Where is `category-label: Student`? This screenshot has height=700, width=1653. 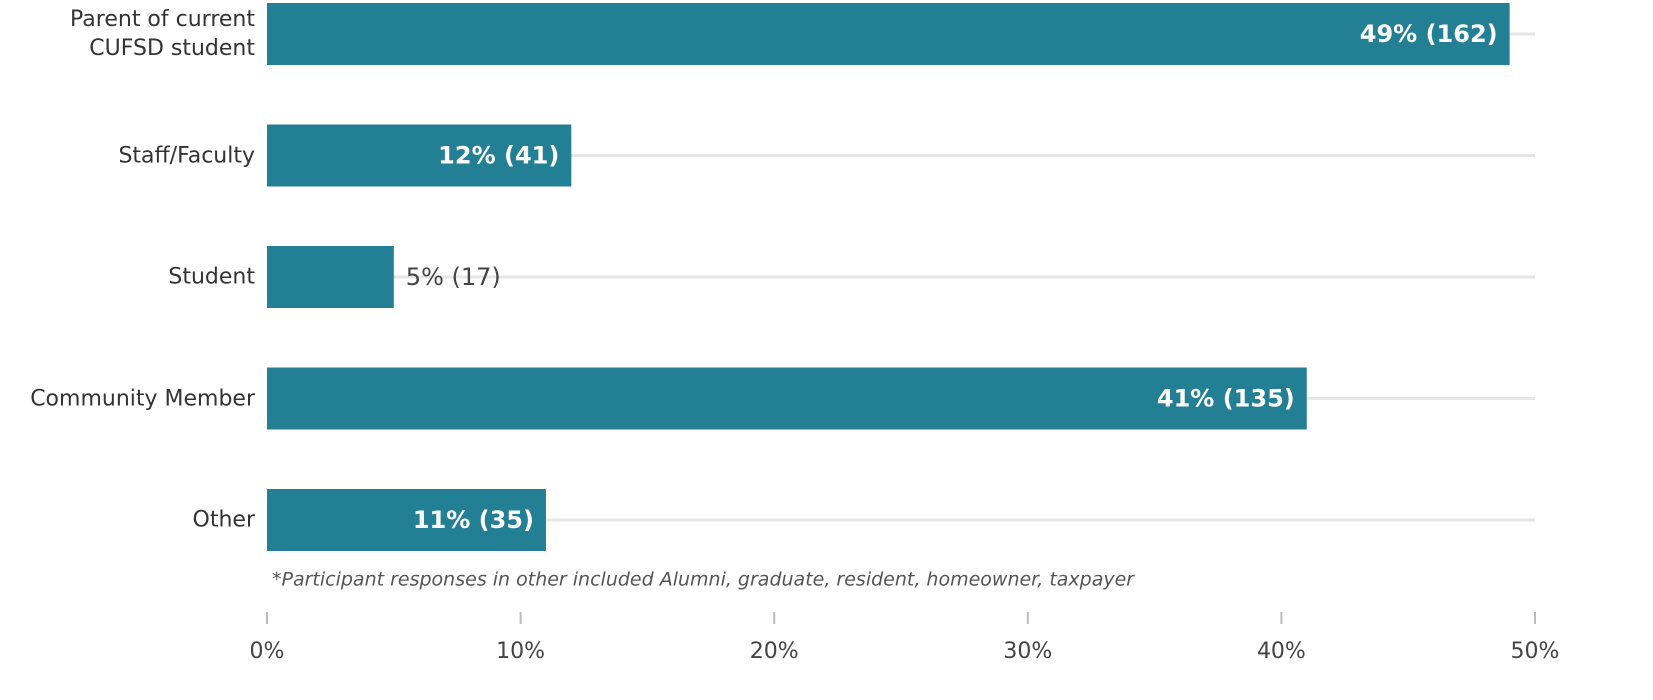 category-label: Student is located at coordinates (211, 277).